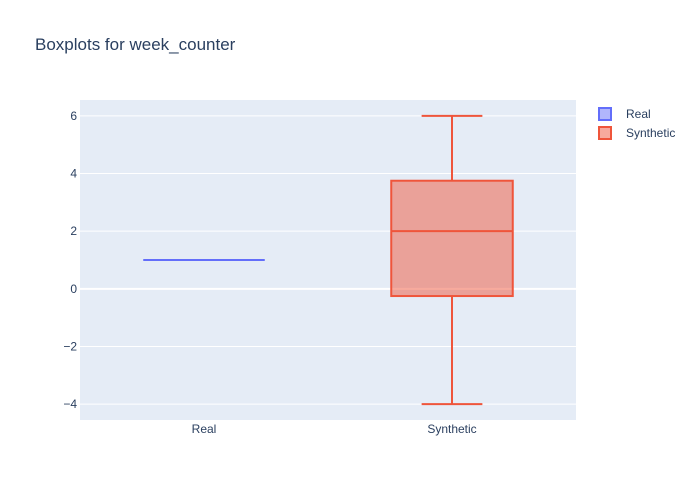  I want to click on y-tick-label: 4, so click(73, 174).